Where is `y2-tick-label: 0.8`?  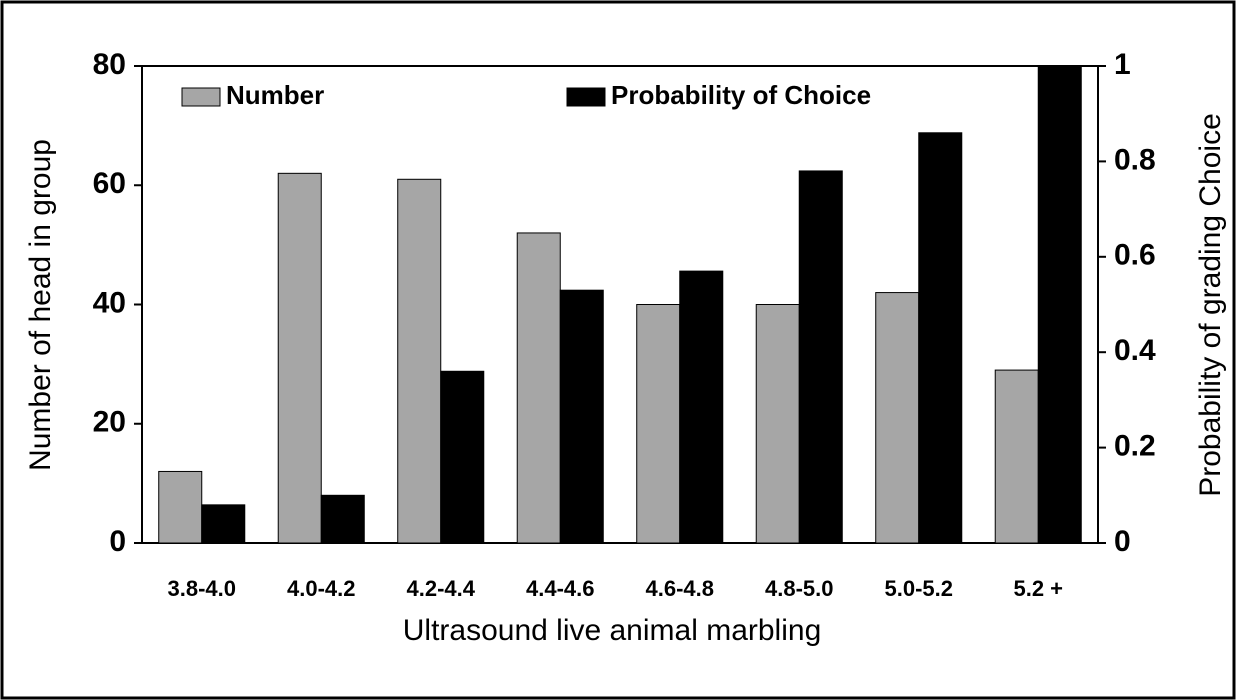 y2-tick-label: 0.8 is located at coordinates (1135, 159).